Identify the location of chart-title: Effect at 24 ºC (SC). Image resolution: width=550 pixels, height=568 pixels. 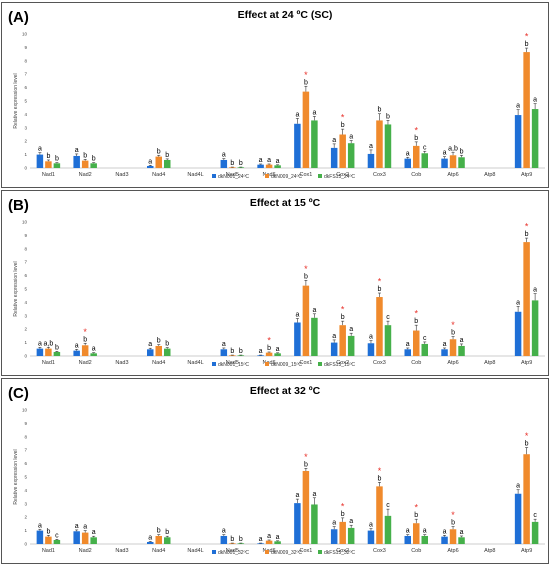
(285, 15).